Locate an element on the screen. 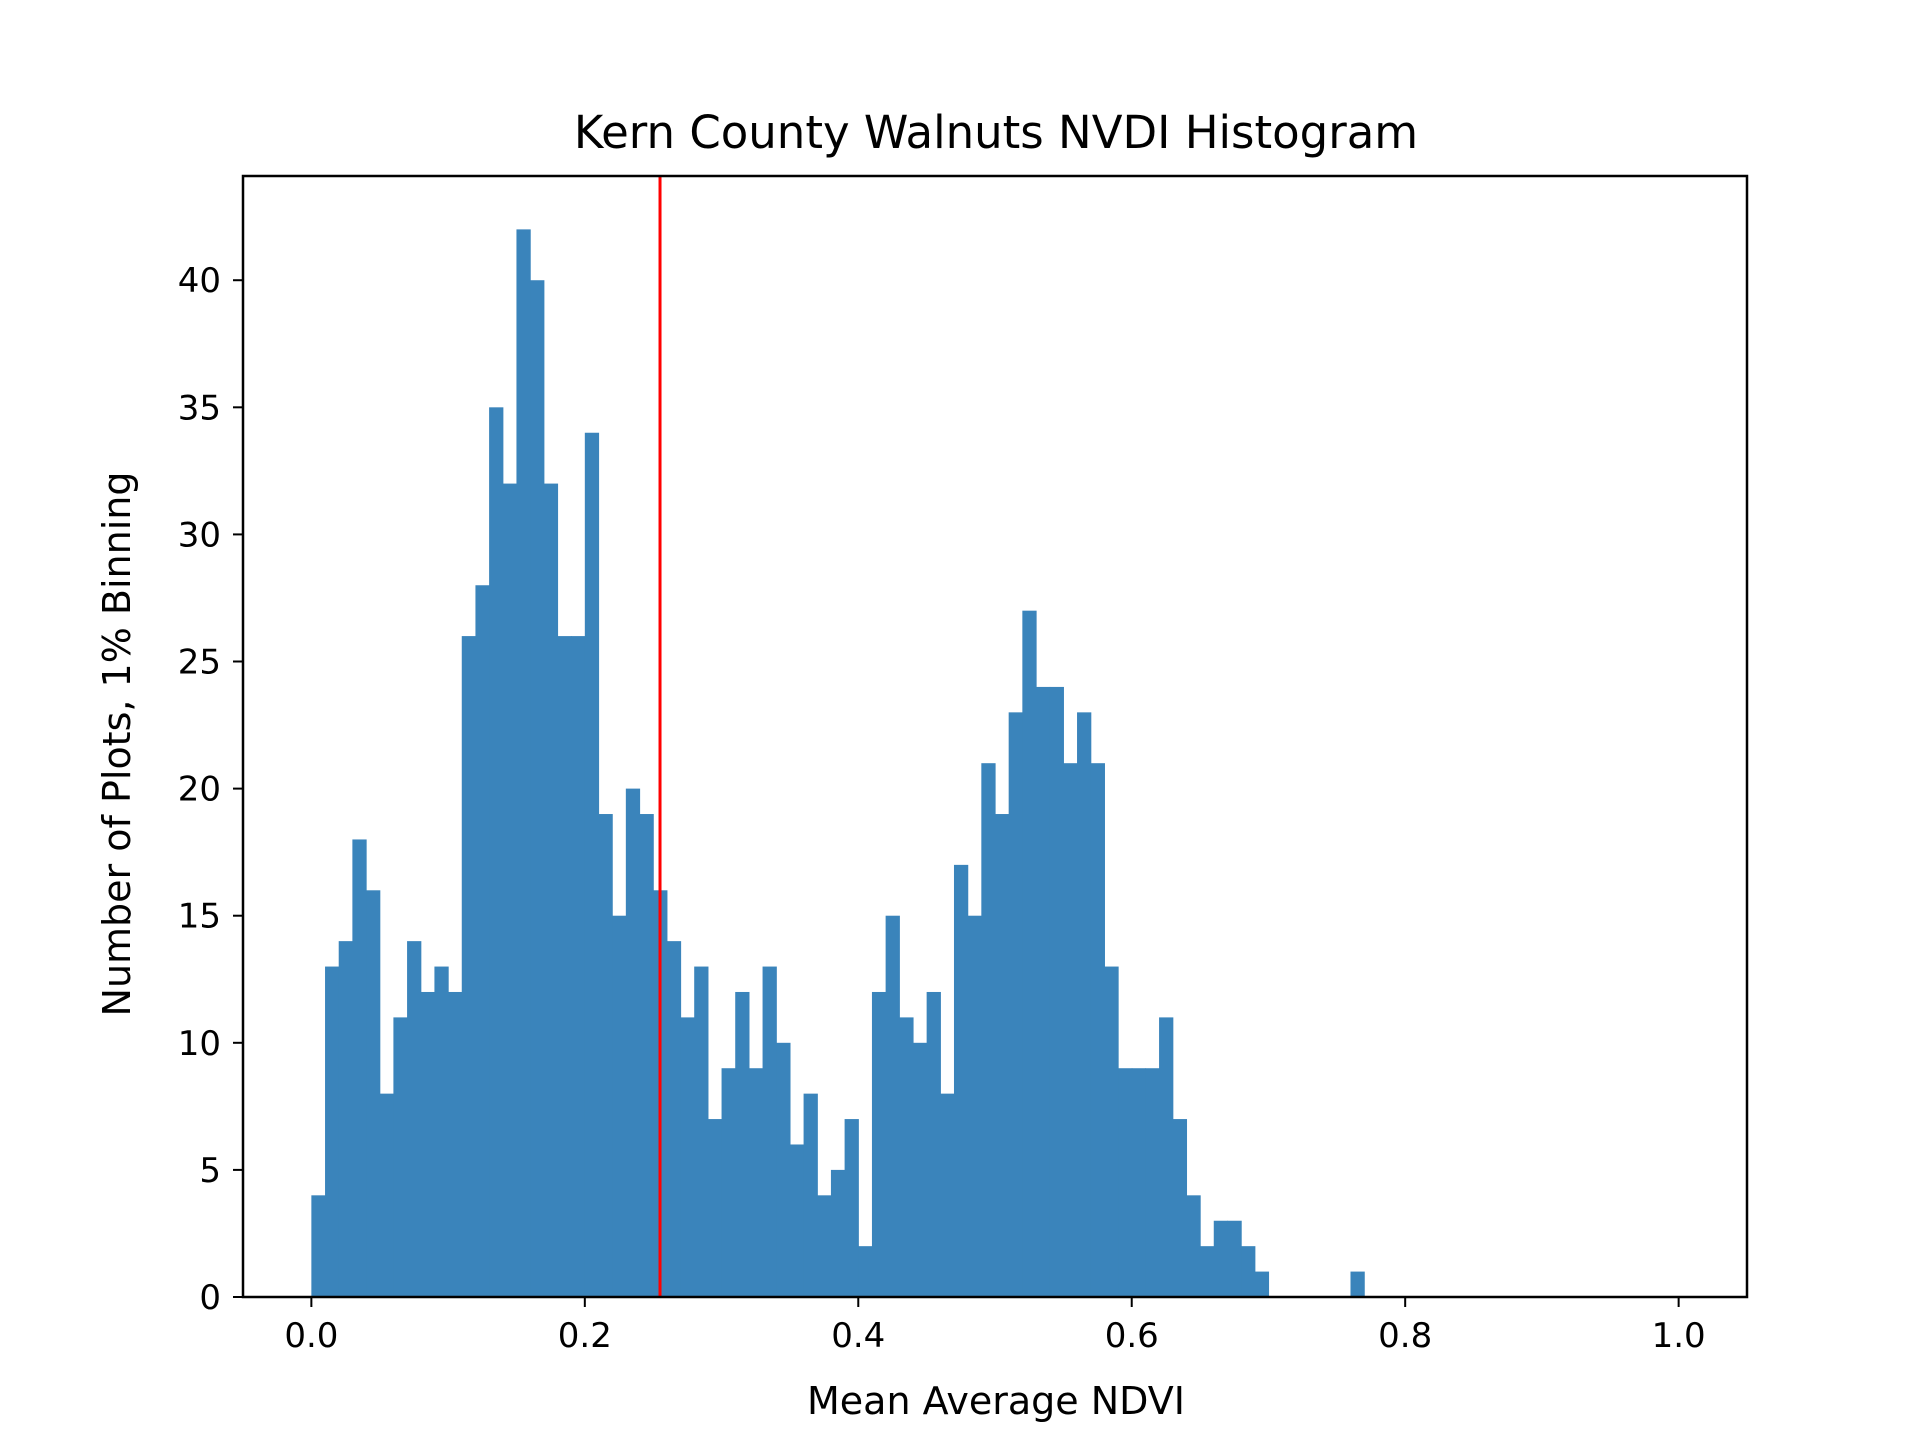  y-tick-label: 0 is located at coordinates (210, 1298).